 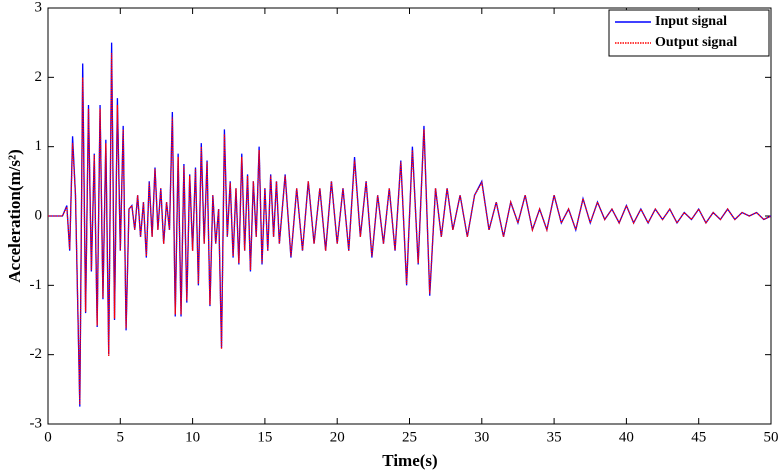 I want to click on x-tick-label: 50, so click(x=771, y=437).